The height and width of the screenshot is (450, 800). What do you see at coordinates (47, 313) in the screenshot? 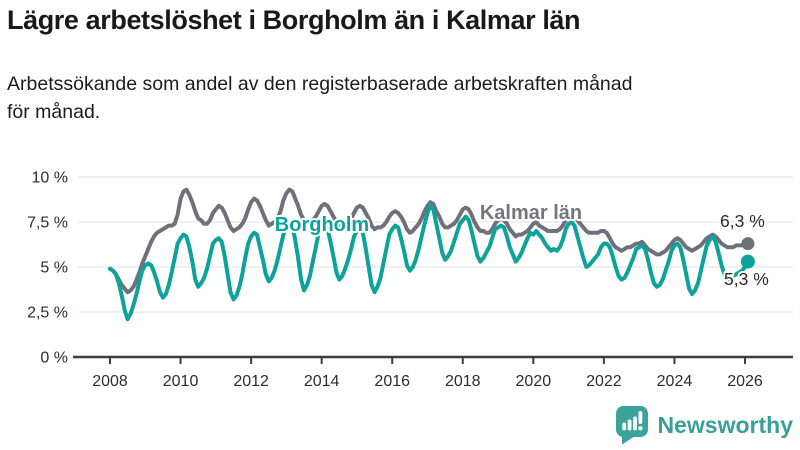
I see `y-tick-label: 2,5 %` at bounding box center [47, 313].